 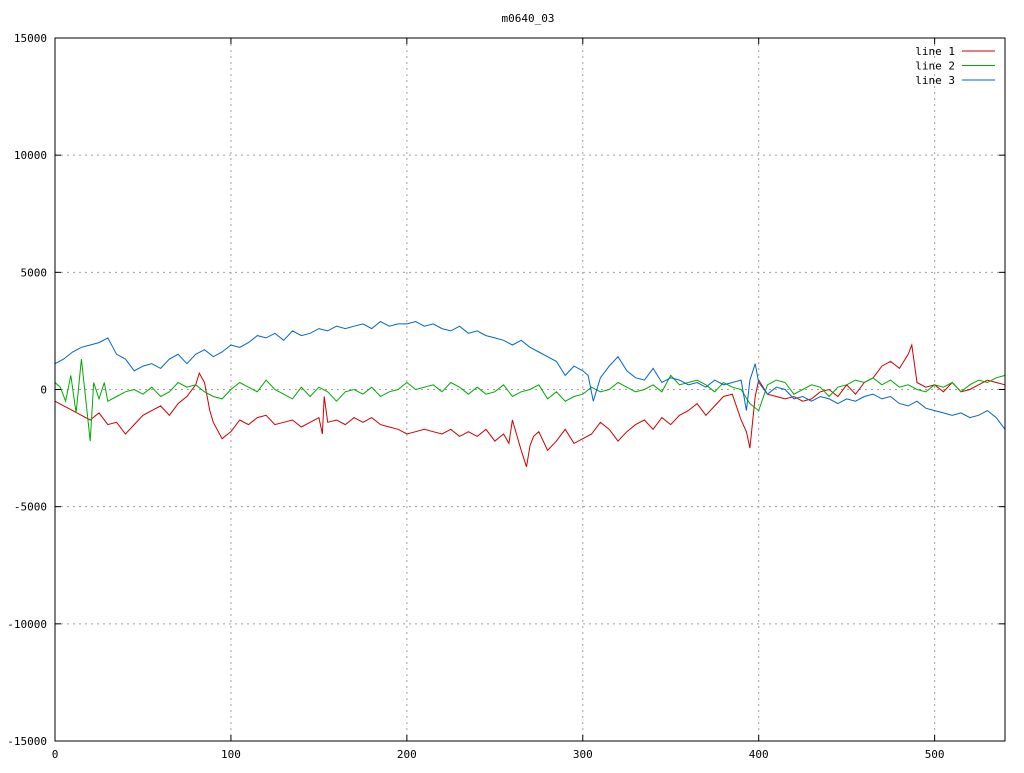 What do you see at coordinates (30, 507) in the screenshot?
I see `y-tick-label: -5000` at bounding box center [30, 507].